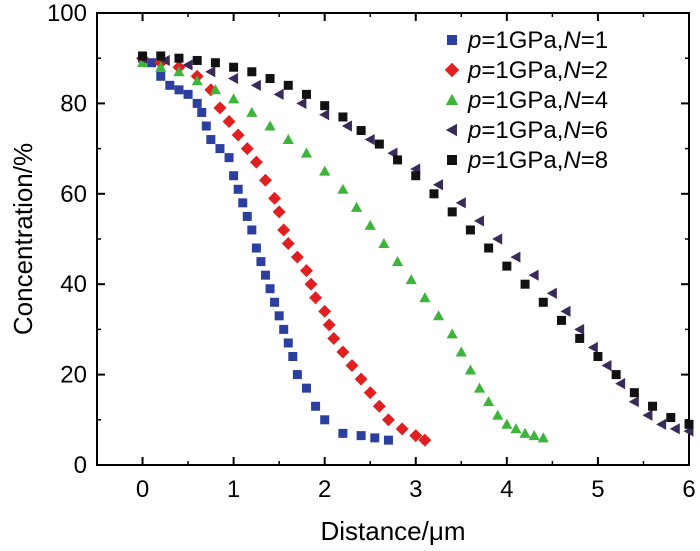 This screenshot has width=700, height=551. I want to click on legend-label: p=1GPa,N=4, so click(537, 100).